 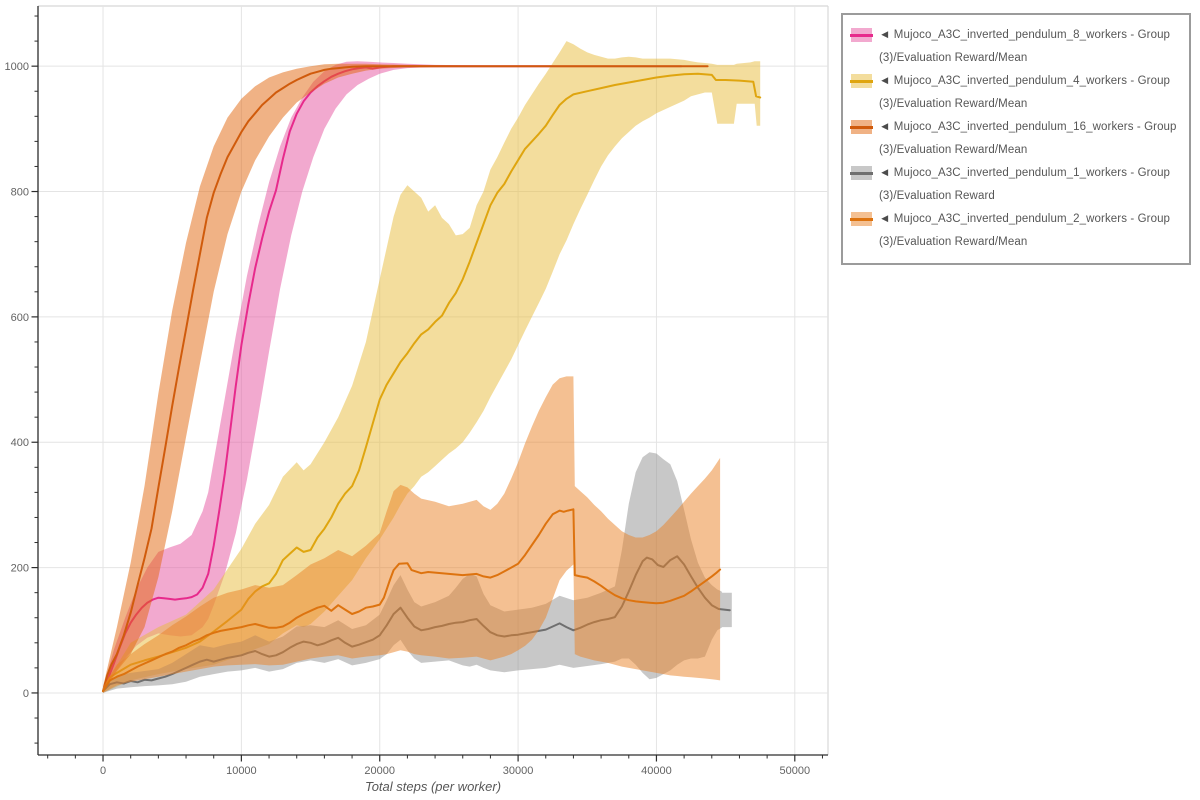 I want to click on svg-text: 10000, so click(x=241, y=771).